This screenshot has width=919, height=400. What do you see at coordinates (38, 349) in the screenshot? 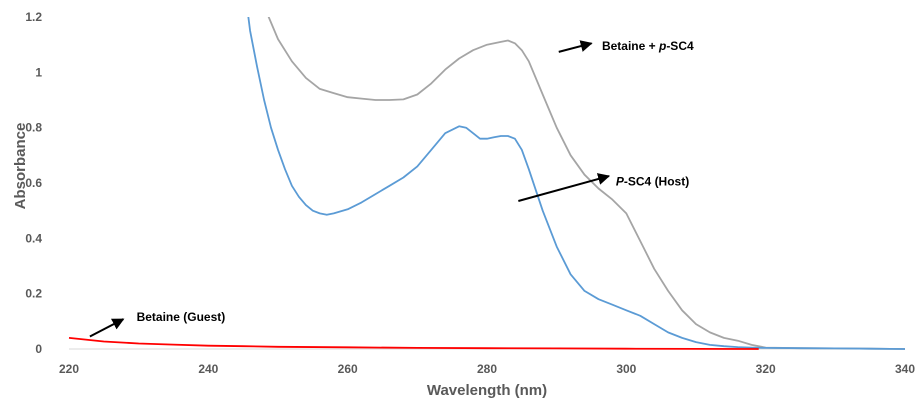
I see `y-tick-label: 0` at bounding box center [38, 349].